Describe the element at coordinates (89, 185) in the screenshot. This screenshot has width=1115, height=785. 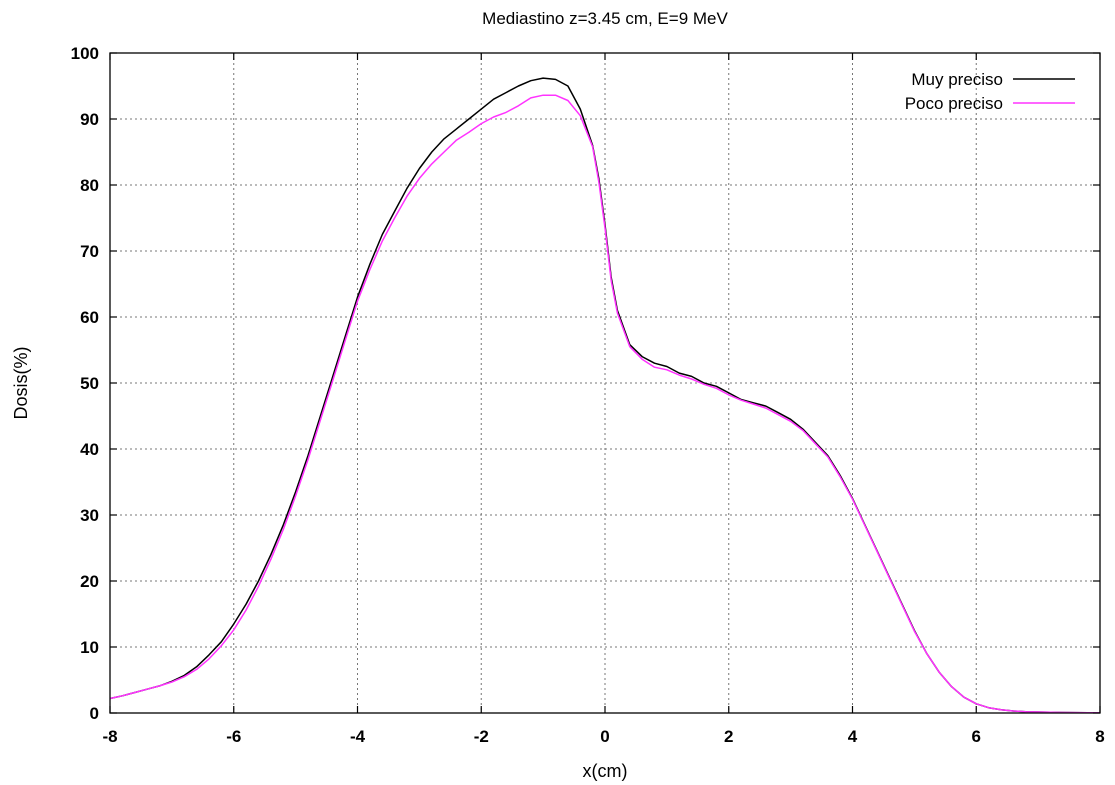
I see `y-tick-label: 80` at that location.